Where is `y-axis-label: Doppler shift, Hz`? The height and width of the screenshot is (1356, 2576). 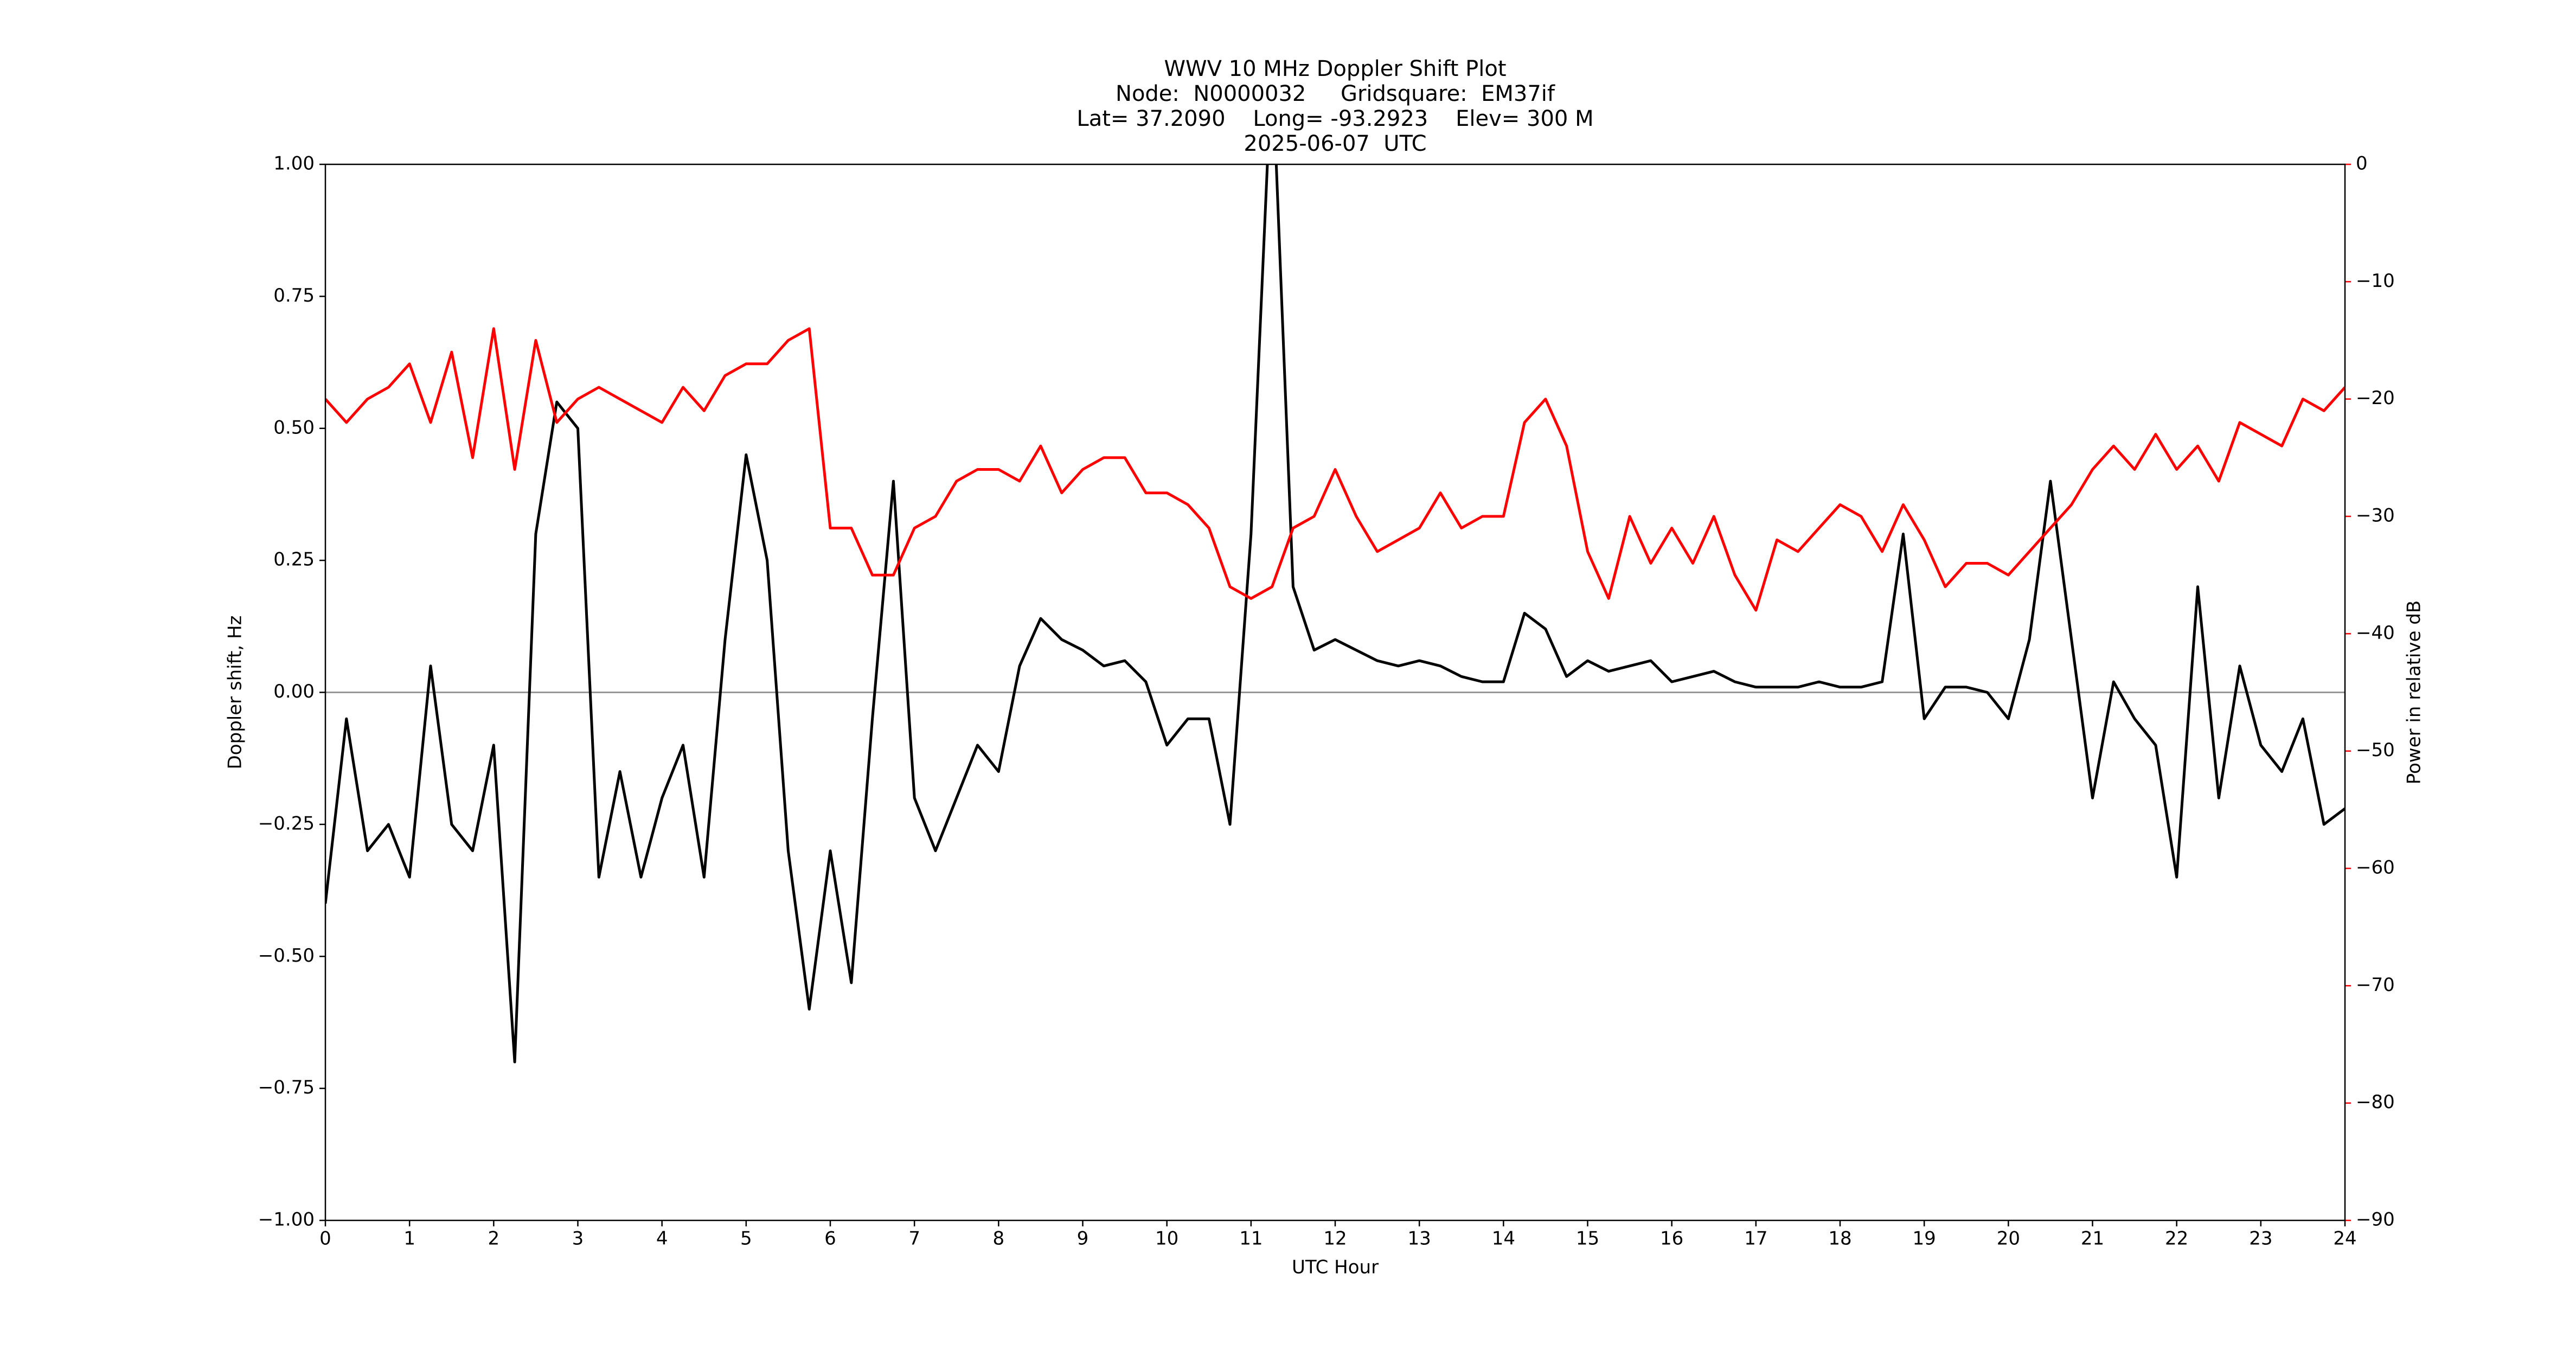 y-axis-label: Doppler shift, Hz is located at coordinates (235, 693).